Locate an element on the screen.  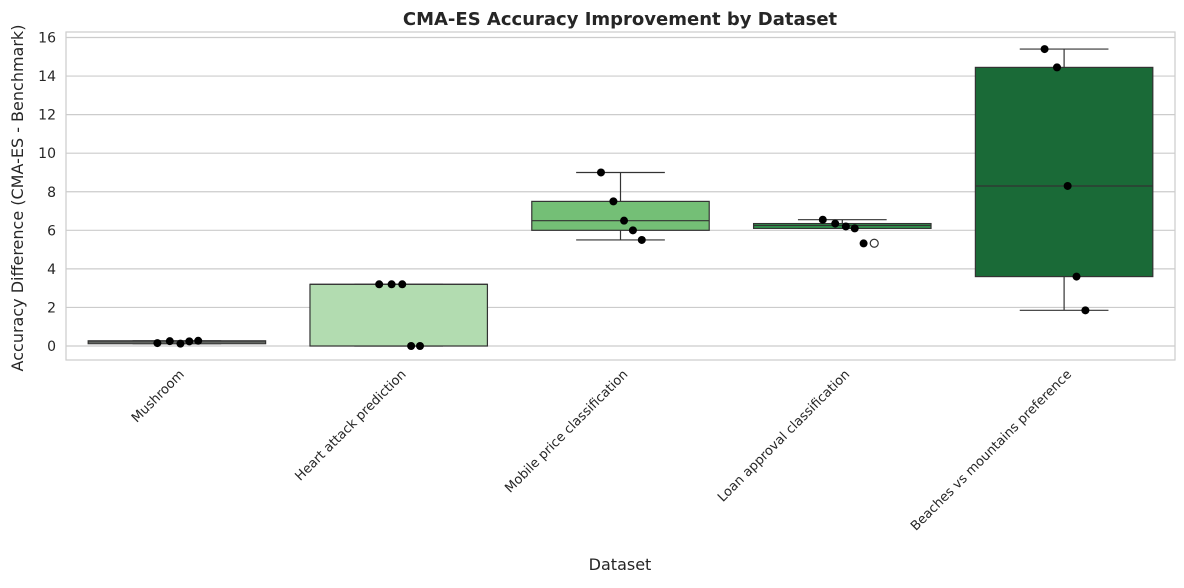
y-tick-label: 0 is located at coordinates (51, 347).